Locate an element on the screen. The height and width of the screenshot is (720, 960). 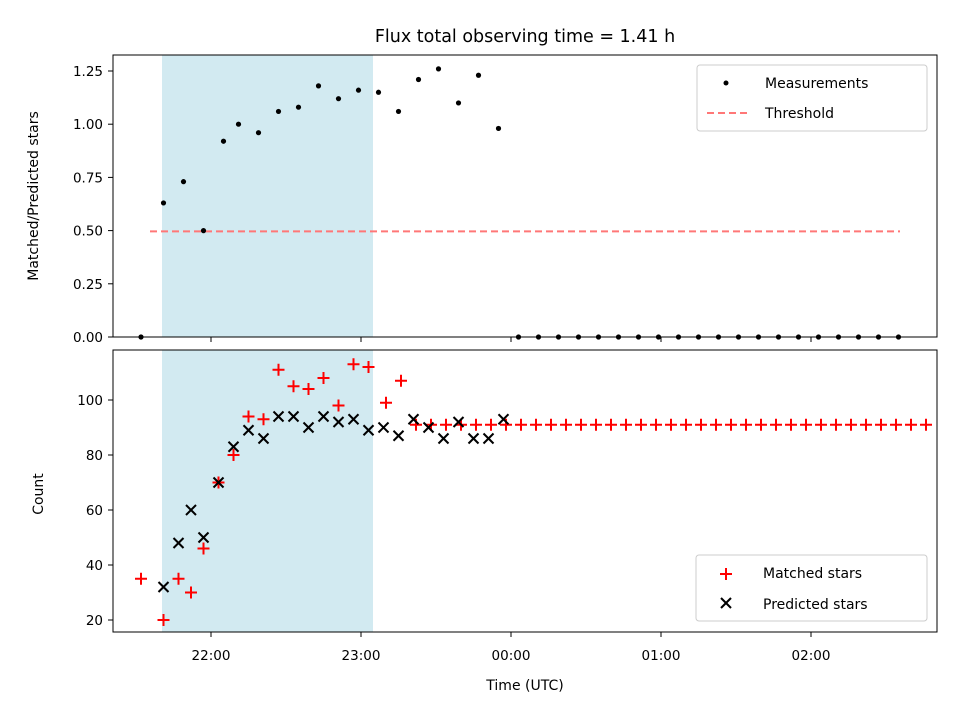
top-yticks: 0.00 0.25 0.50 0.75 1.00 1.25 is located at coordinates (93, 205).